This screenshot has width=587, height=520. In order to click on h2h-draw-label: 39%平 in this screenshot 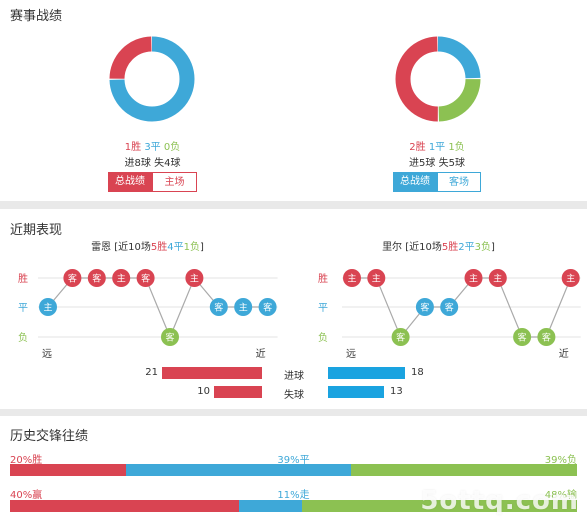, I will do `click(293, 460)`.